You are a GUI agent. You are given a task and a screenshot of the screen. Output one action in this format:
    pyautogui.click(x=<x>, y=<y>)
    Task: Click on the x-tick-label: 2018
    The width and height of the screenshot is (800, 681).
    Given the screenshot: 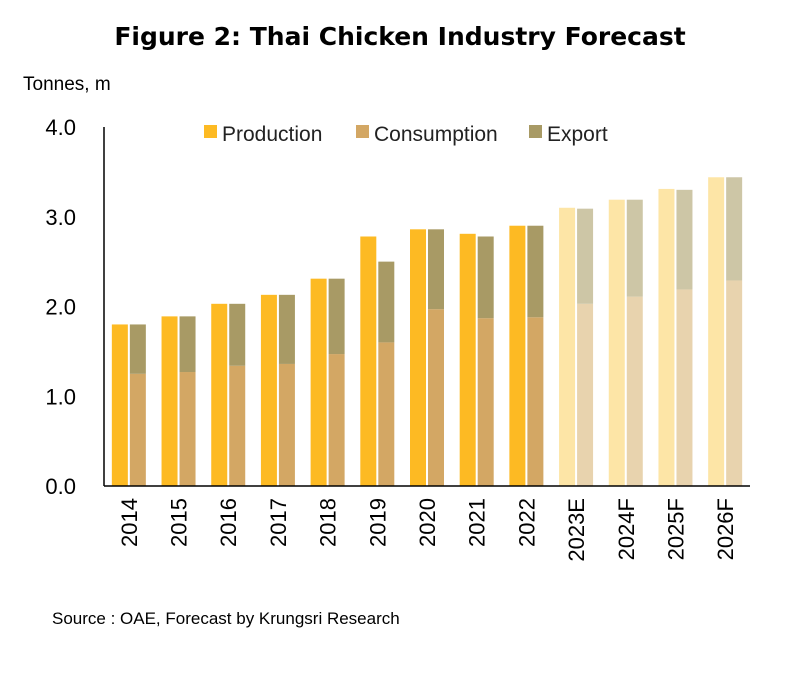 What is the action you would take?
    pyautogui.click(x=328, y=522)
    